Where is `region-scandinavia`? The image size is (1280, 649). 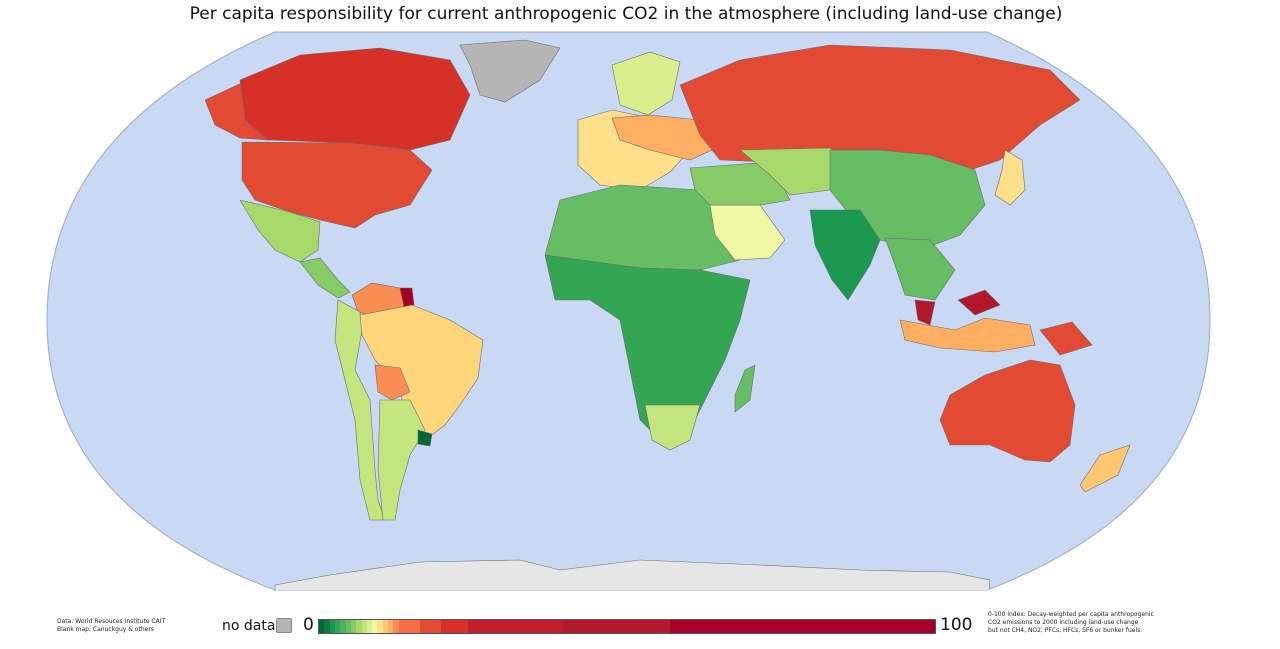 region-scandinavia is located at coordinates (646, 83).